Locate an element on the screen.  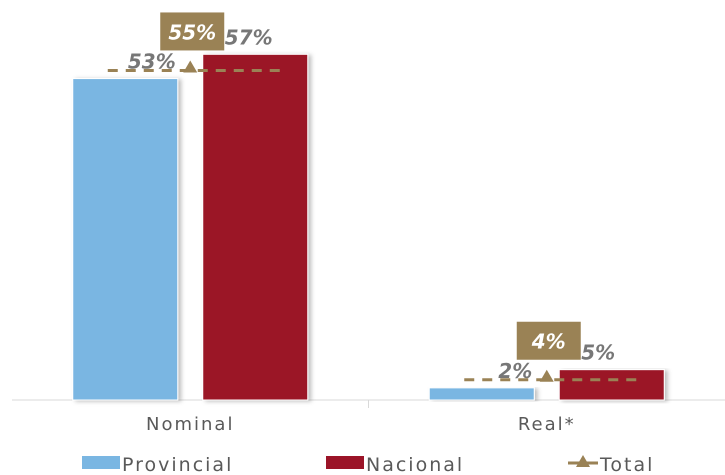
x-tick-label-0: Nominal is located at coordinates (190, 424).